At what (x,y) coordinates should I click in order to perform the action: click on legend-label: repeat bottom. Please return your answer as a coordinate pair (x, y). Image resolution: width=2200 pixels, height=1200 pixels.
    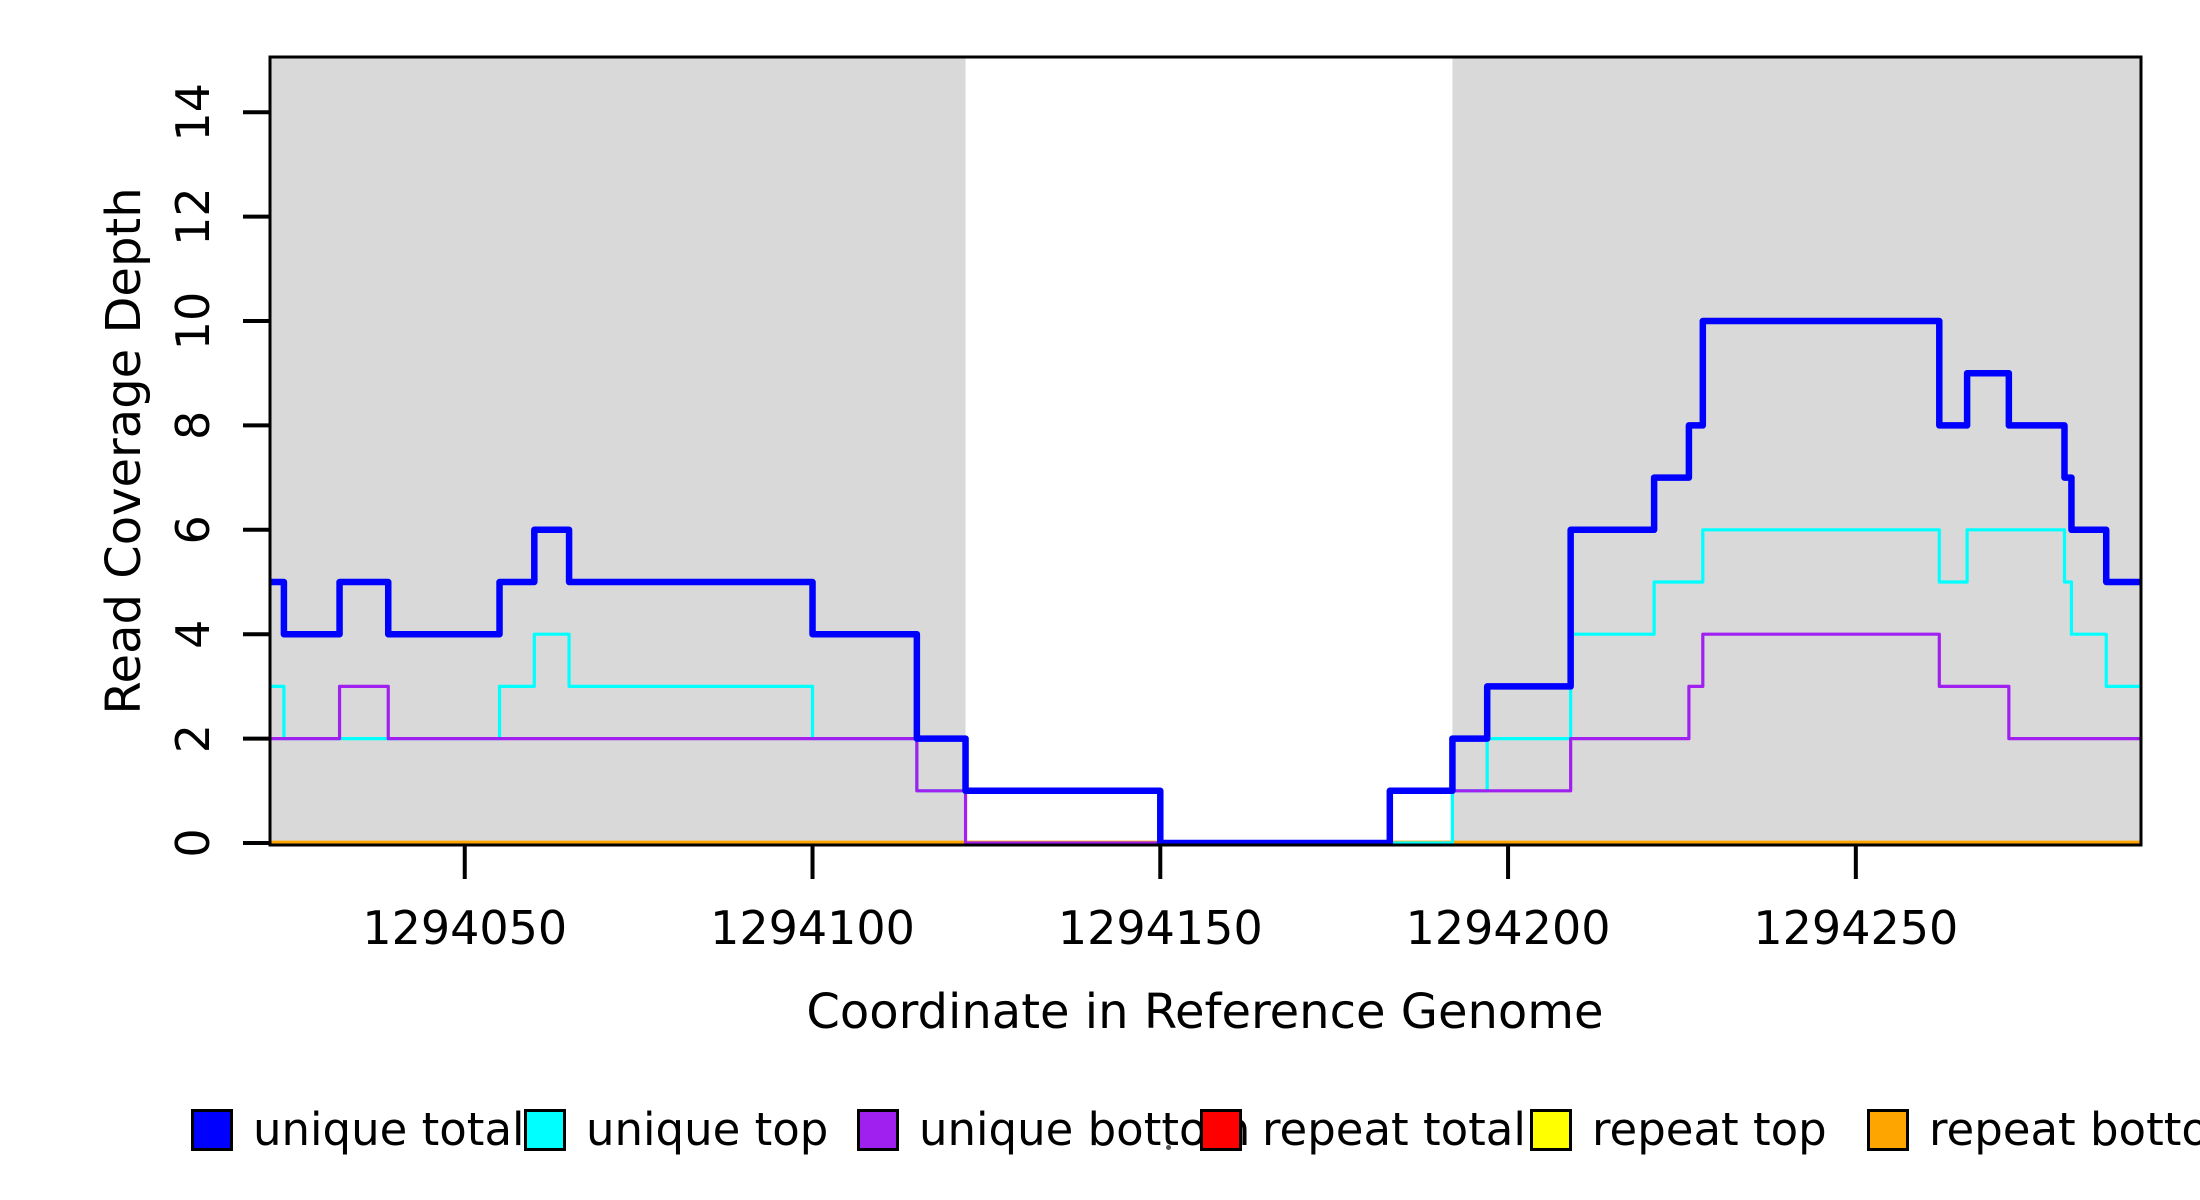
    Looking at the image, I should click on (2064, 1129).